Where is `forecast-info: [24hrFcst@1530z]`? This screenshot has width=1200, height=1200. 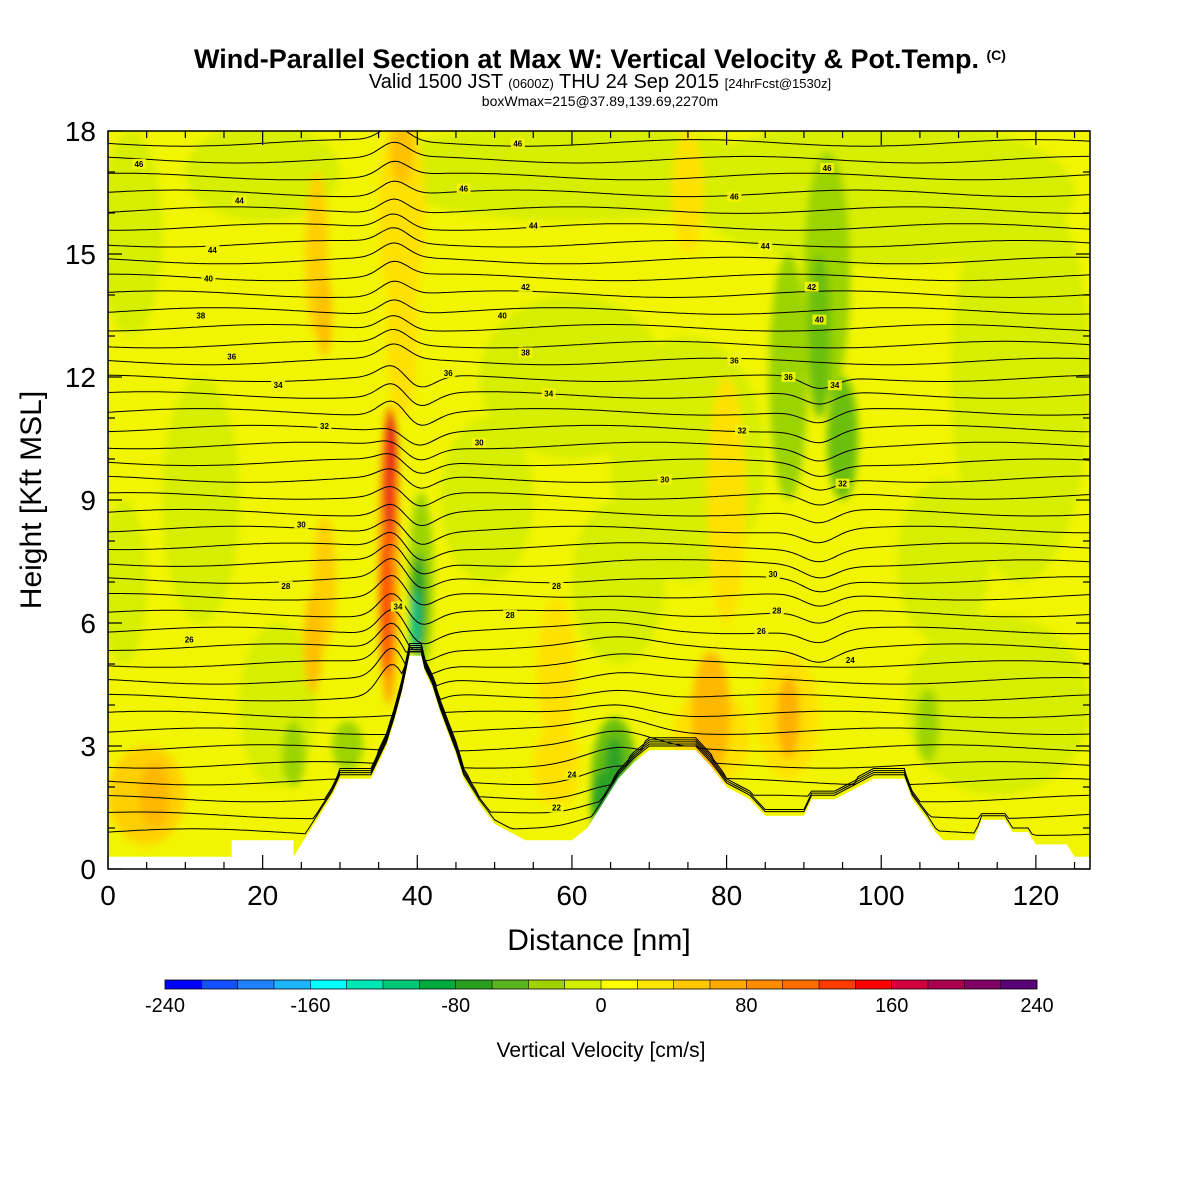 forecast-info: [24hrFcst@1530z] is located at coordinates (778, 83).